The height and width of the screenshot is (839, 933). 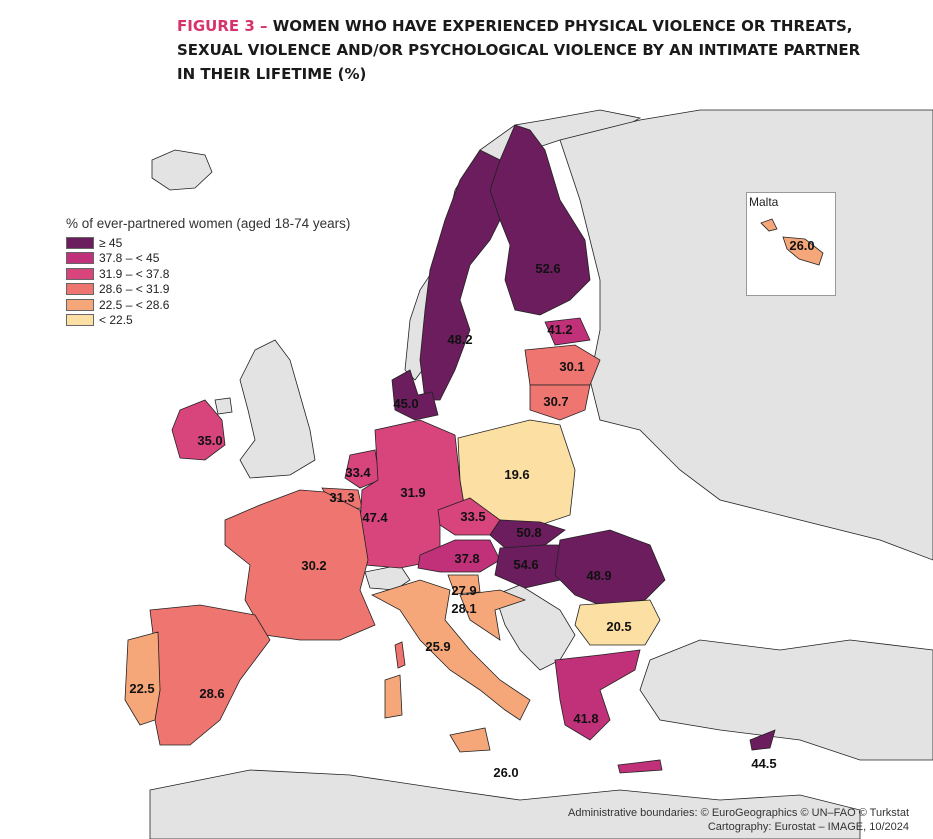 I want to click on cyprus-shape, so click(x=762, y=740).